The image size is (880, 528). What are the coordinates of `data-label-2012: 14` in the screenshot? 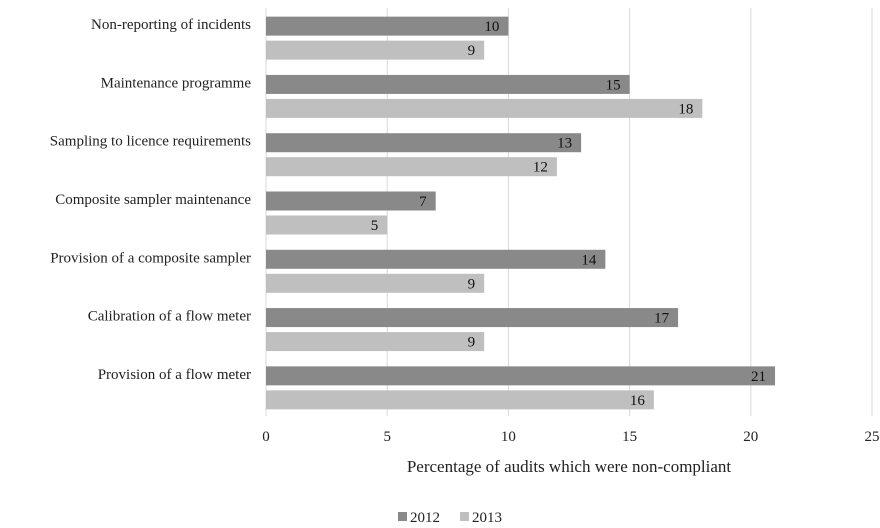 It's located at (589, 260).